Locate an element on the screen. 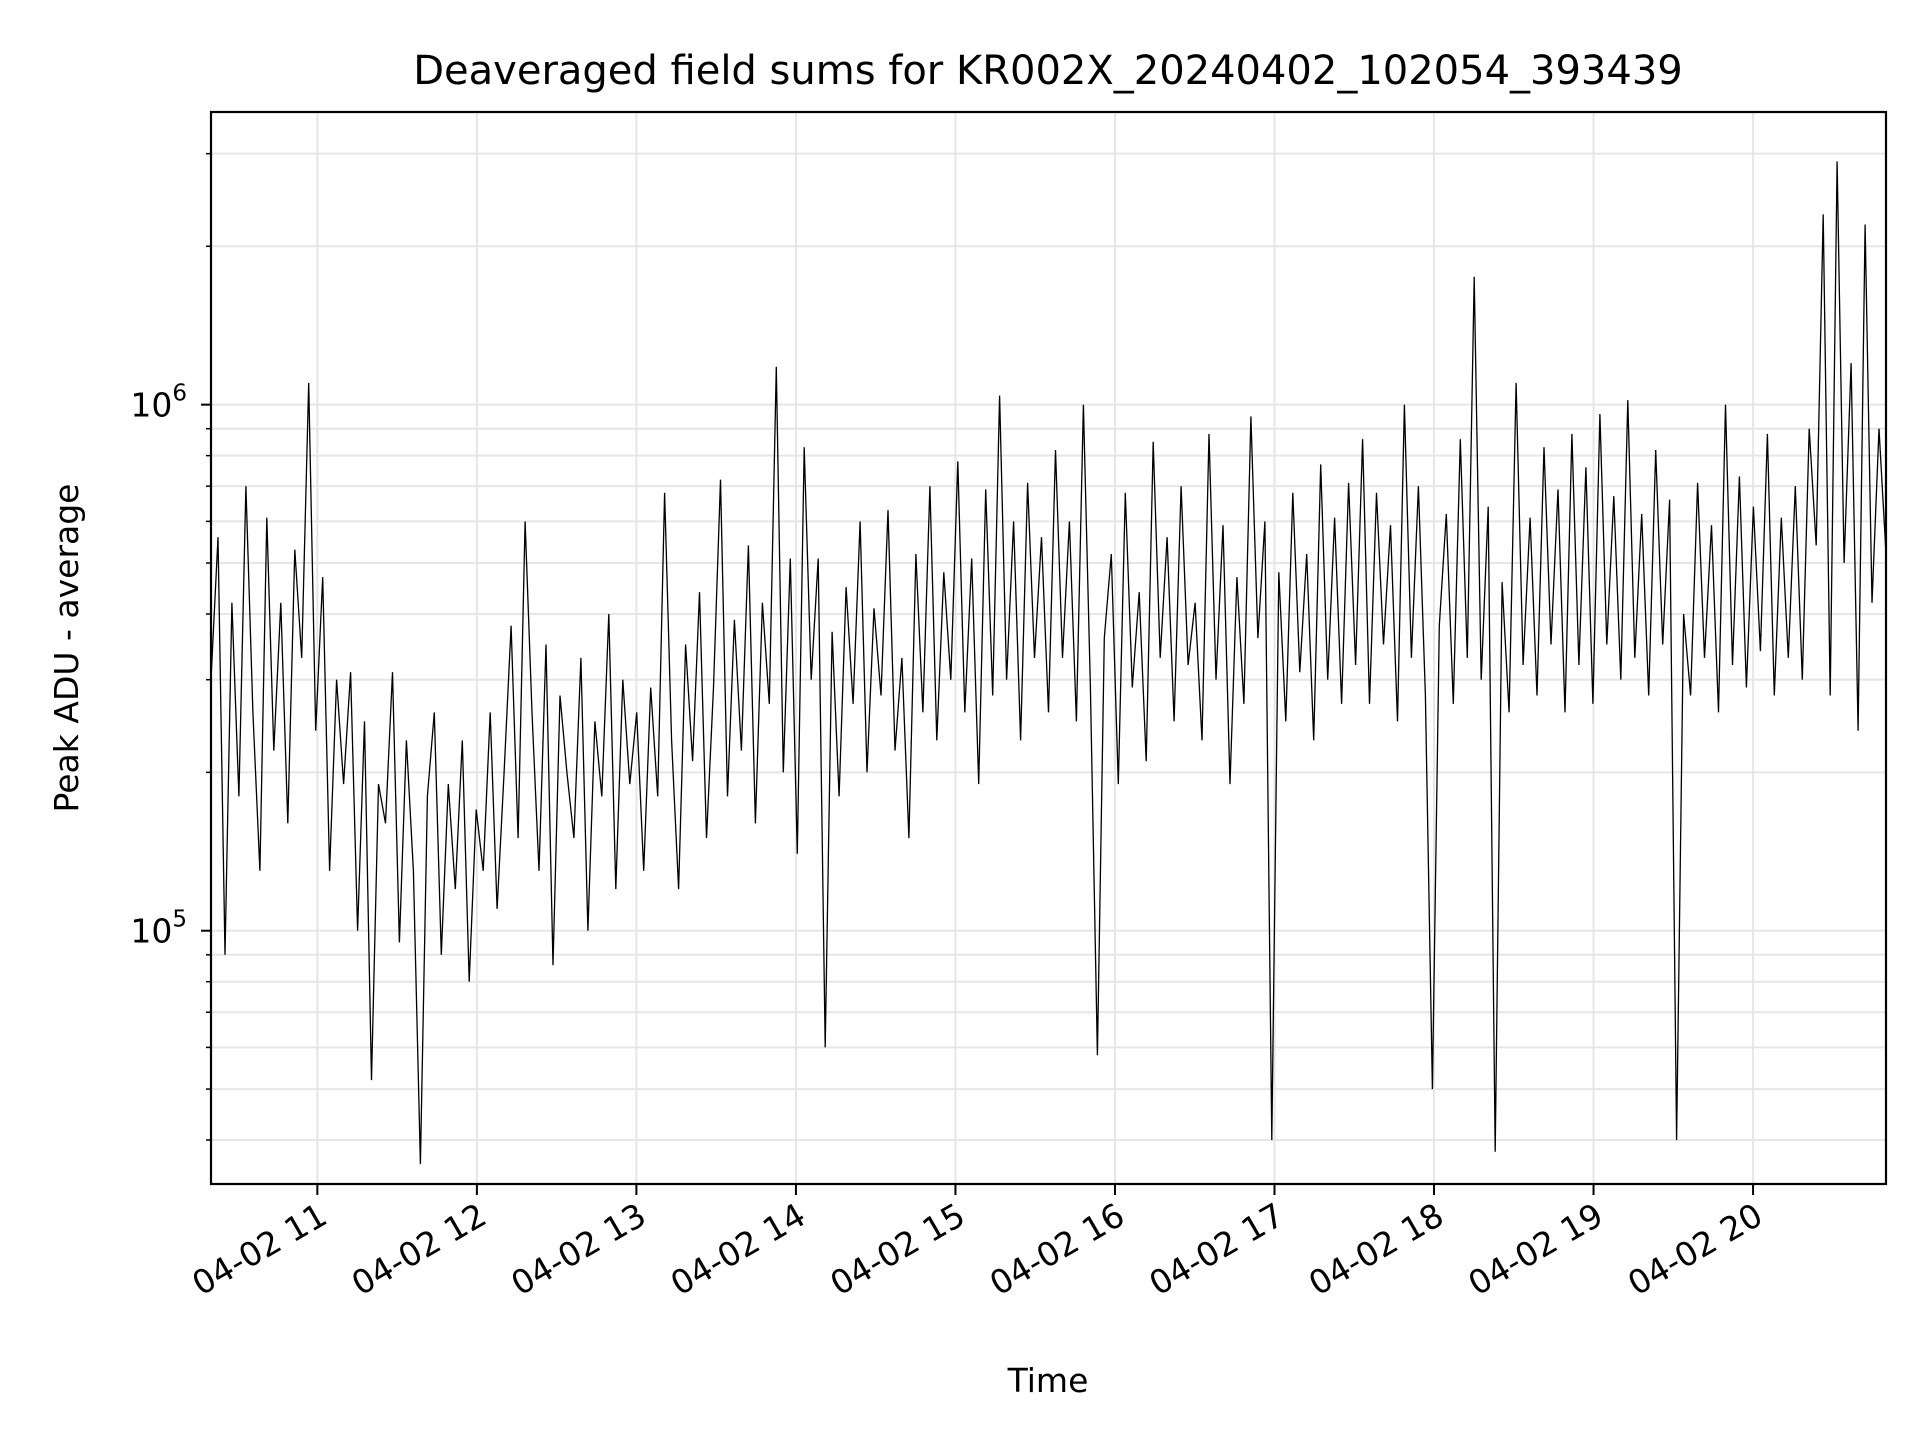 Image resolution: width=1920 pixels, height=1444 pixels. y-axis-label: Peak ADU - average is located at coordinates (66, 648).